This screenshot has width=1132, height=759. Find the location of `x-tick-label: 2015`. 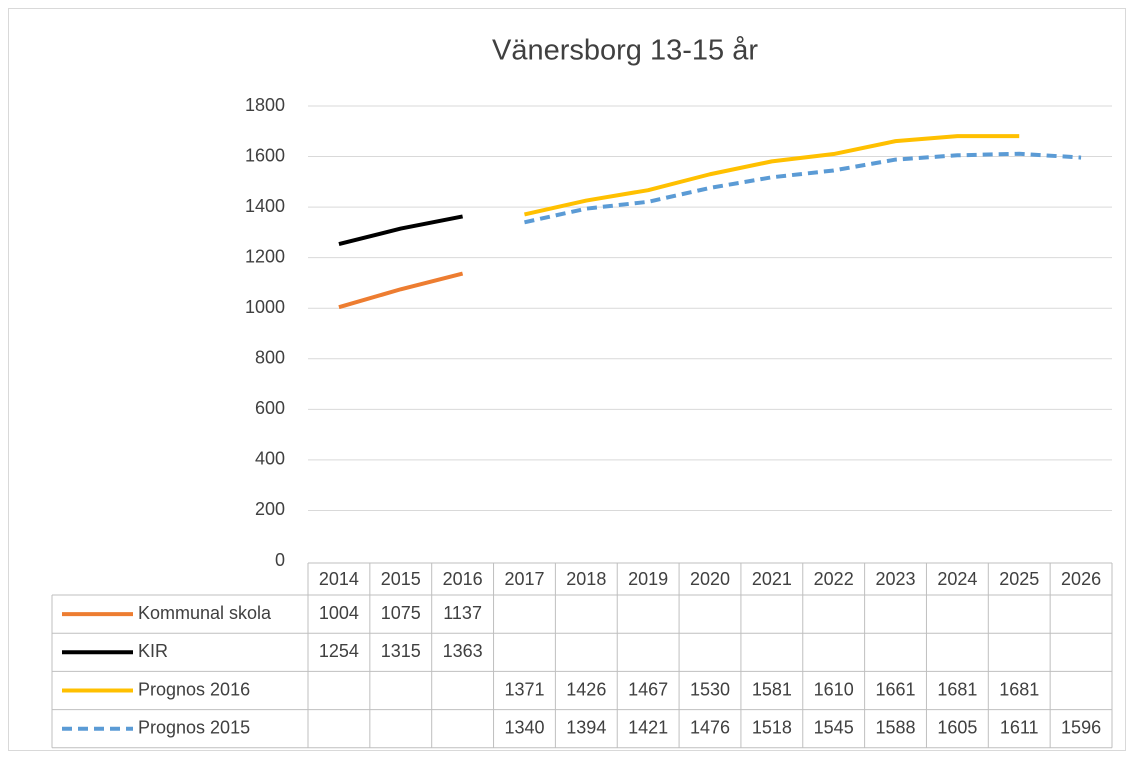

x-tick-label: 2015 is located at coordinates (401, 579).